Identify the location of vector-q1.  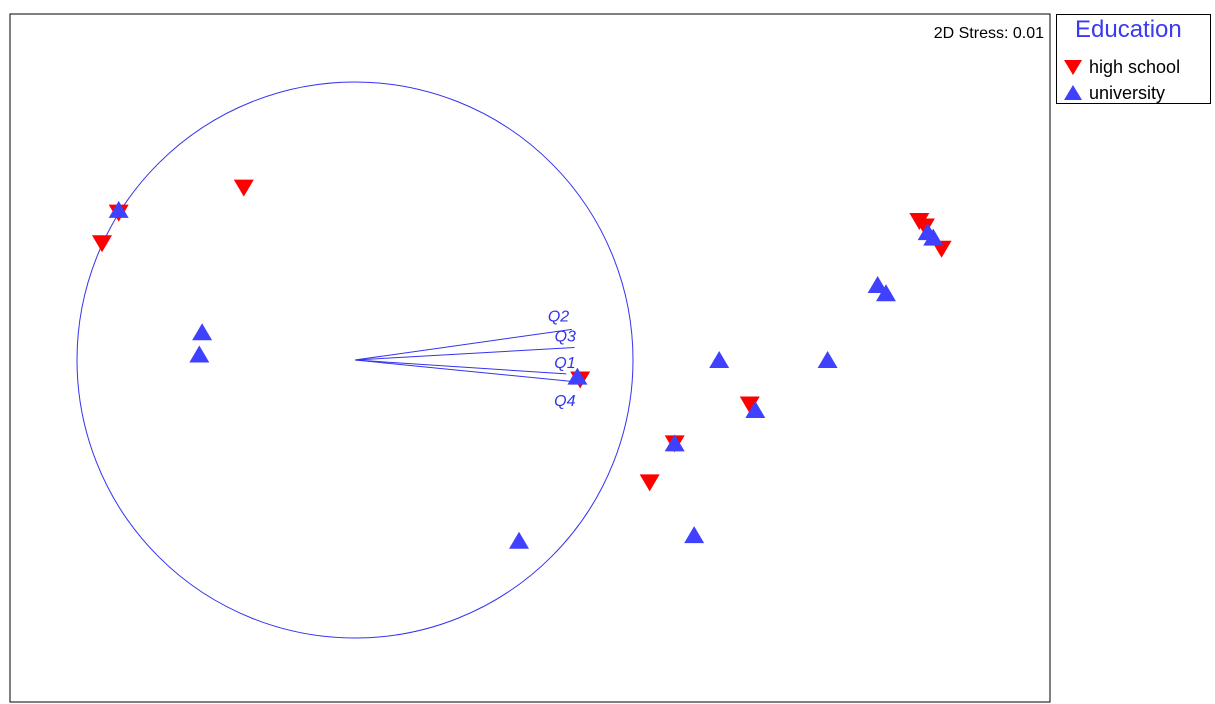
(460, 367).